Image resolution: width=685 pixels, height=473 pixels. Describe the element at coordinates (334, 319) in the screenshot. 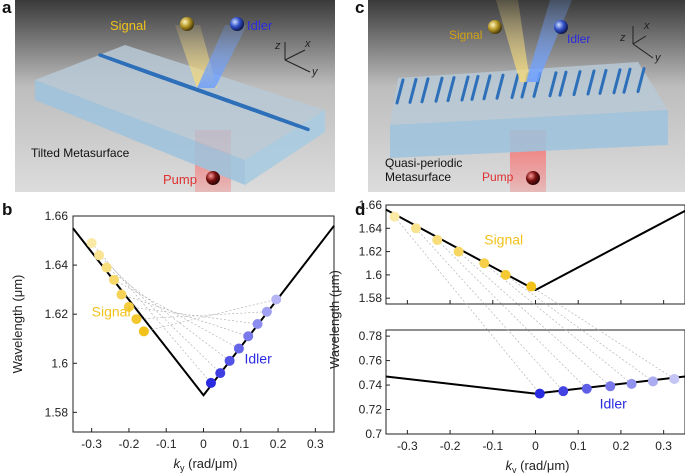

I see `y-axis-label: Wavelength (μm)` at that location.